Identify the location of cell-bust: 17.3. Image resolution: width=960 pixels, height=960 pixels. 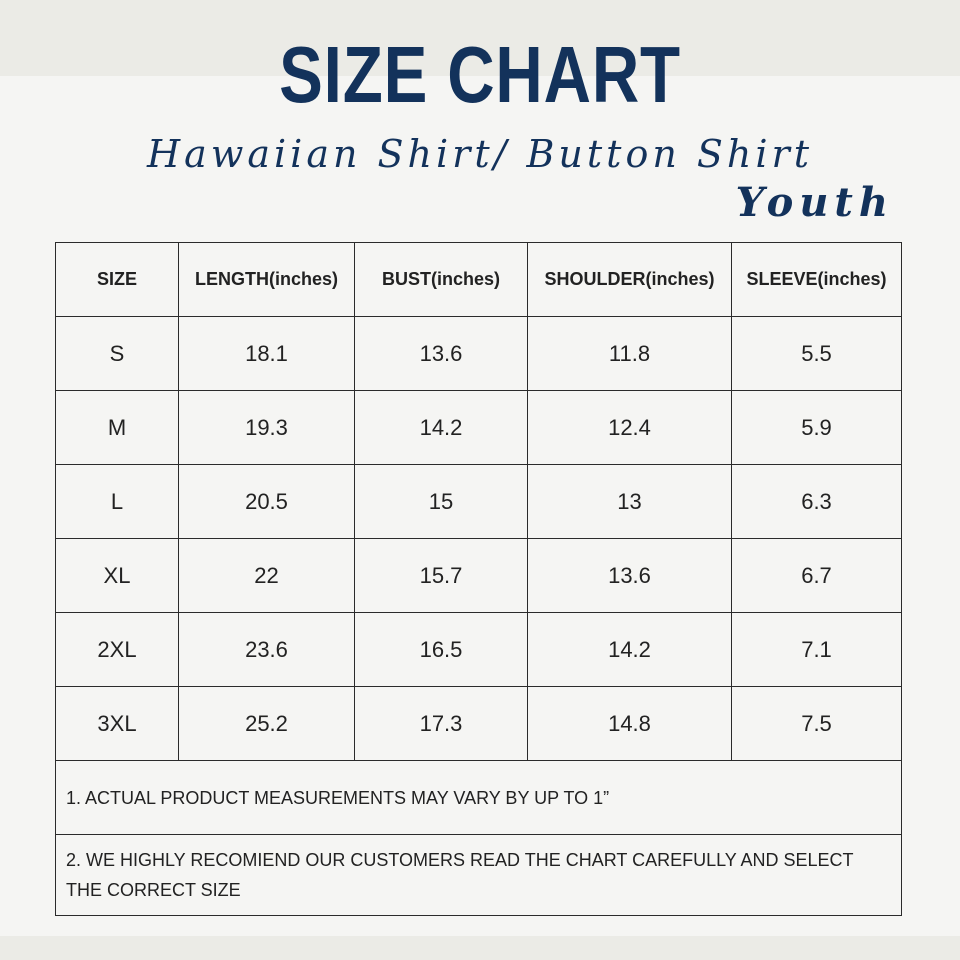
(441, 723).